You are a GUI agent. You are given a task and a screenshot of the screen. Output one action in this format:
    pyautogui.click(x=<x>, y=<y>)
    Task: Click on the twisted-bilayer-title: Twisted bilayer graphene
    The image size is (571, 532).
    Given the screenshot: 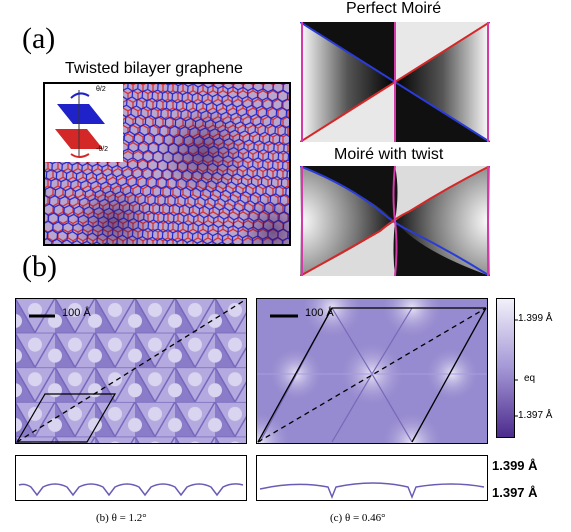 What is the action you would take?
    pyautogui.click(x=154, y=68)
    